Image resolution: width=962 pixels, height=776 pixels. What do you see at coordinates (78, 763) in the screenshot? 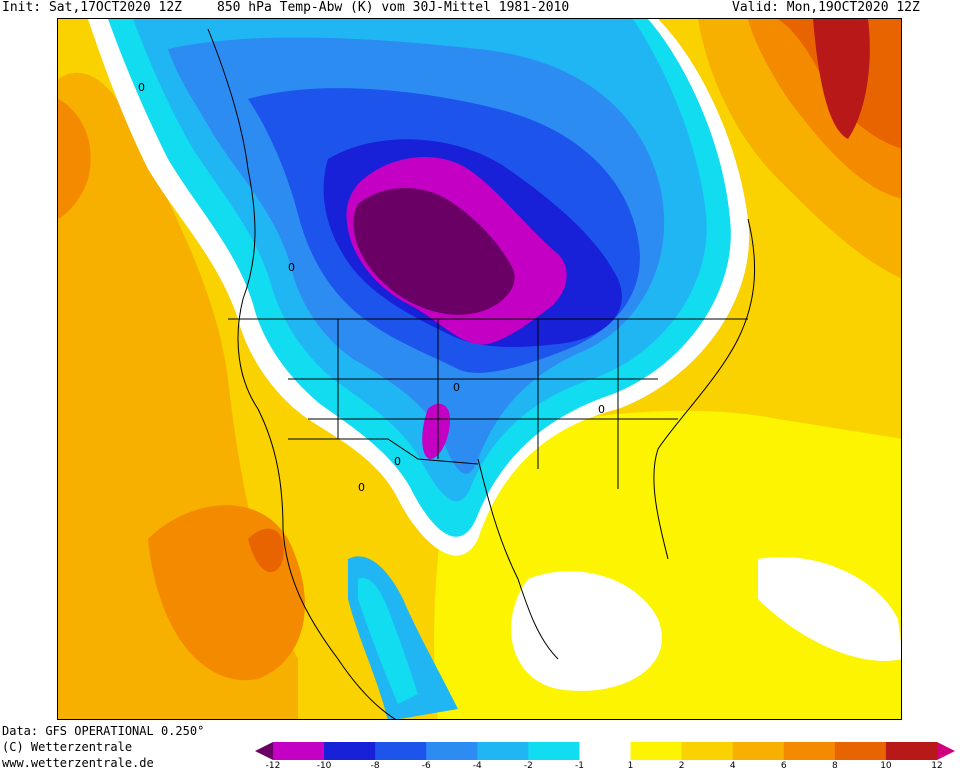
I see `website-text: www.wetterzentrale.de` at bounding box center [78, 763].